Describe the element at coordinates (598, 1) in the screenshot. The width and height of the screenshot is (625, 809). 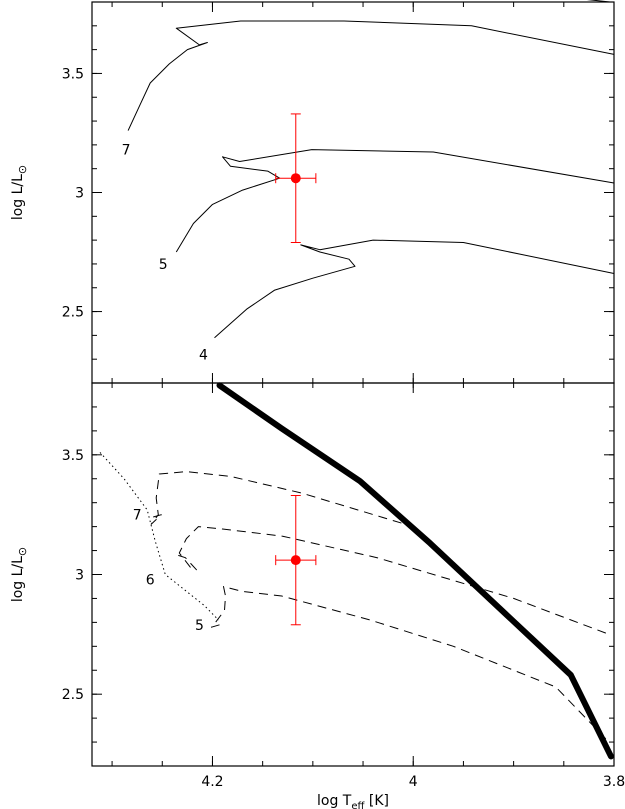
I see `track-line` at that location.